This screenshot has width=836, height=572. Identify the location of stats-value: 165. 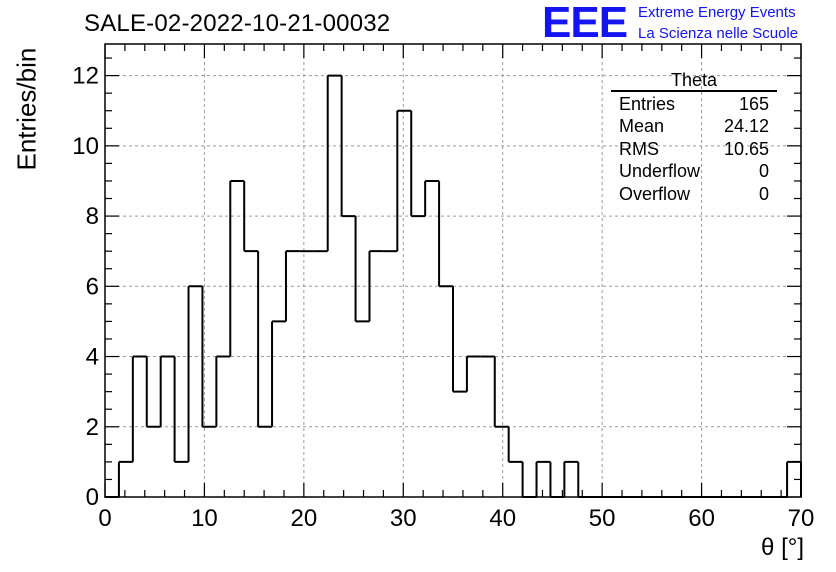
(753, 103).